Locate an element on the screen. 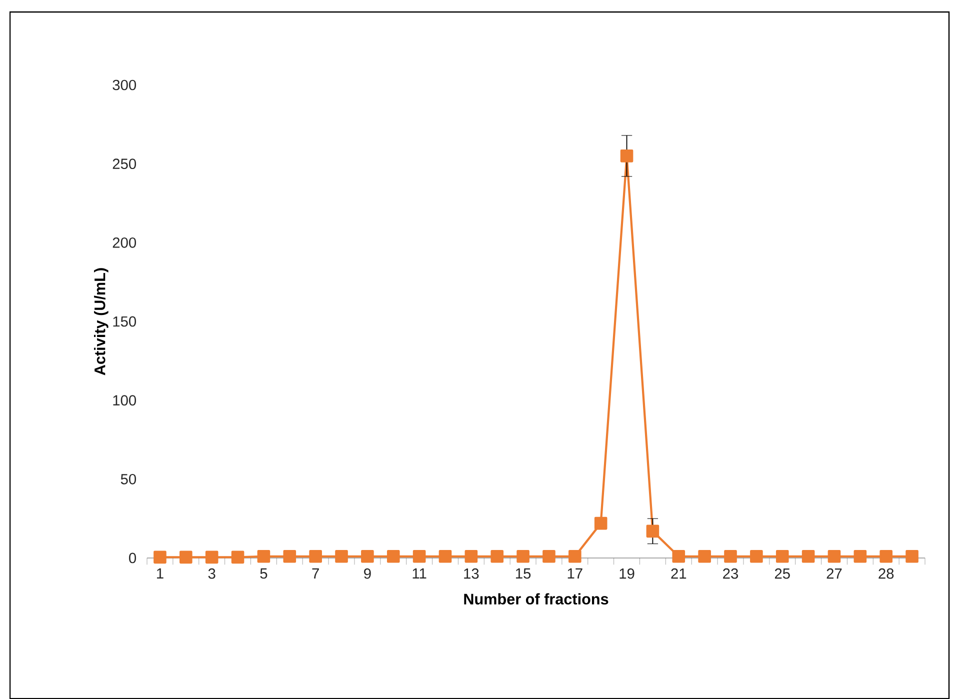 The height and width of the screenshot is (699, 953). x-tick-label: 27 is located at coordinates (834, 573).